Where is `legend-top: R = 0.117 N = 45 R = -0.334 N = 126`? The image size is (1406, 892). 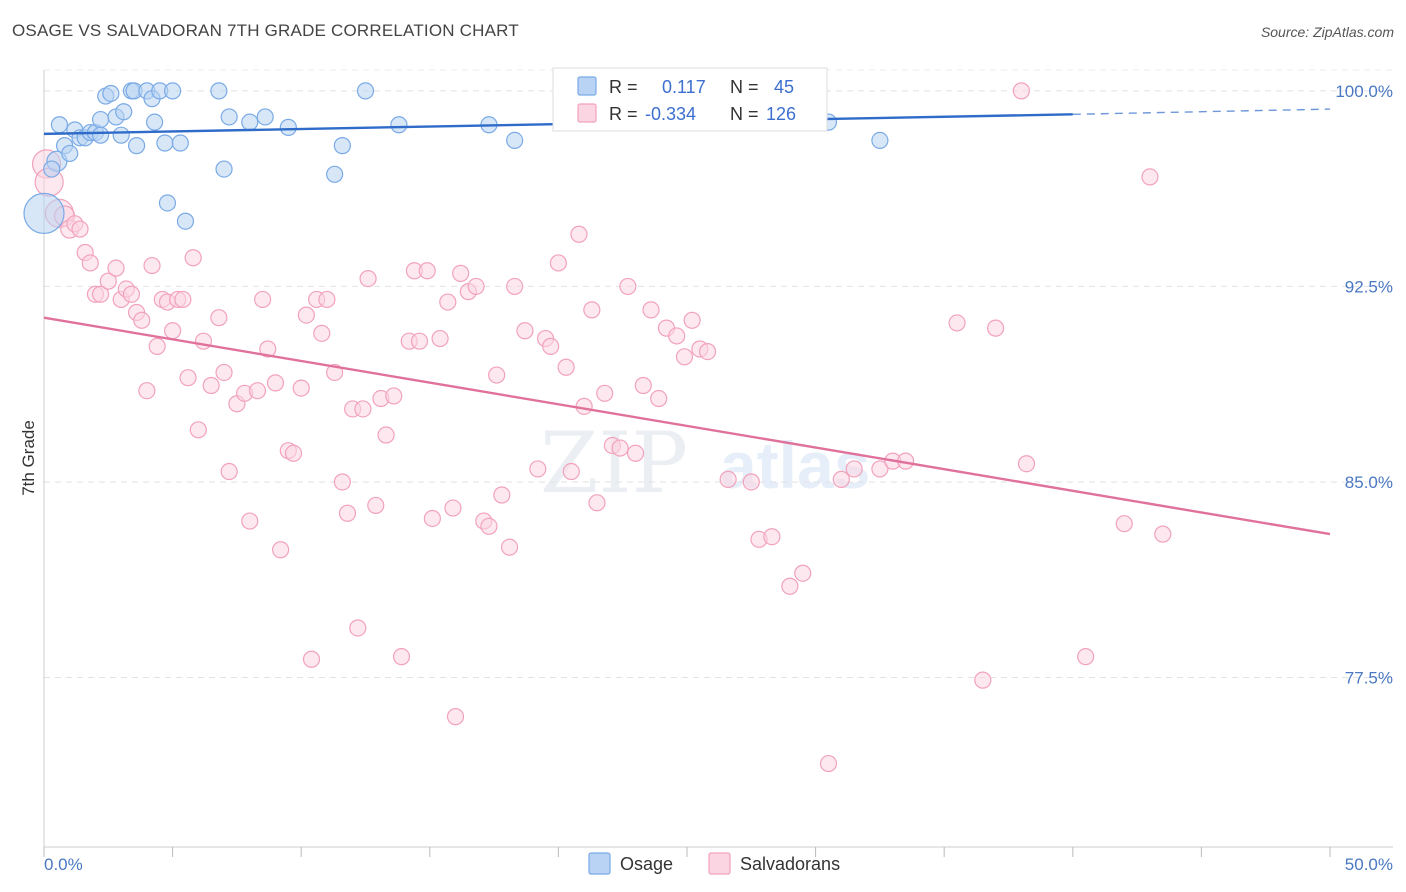 legend-top: R = 0.117 N = 45 R = -0.334 N = 126 is located at coordinates (690, 99).